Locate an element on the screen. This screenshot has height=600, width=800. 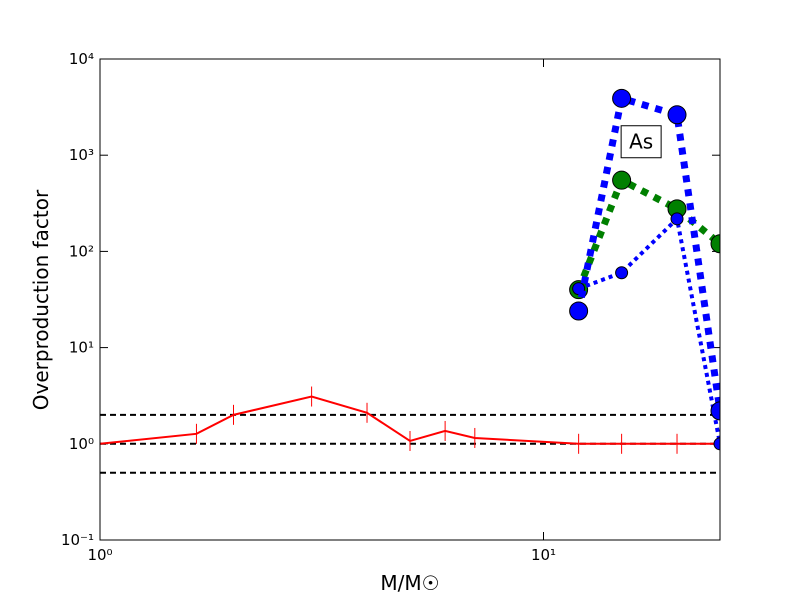
annotation: As is located at coordinates (641, 142).